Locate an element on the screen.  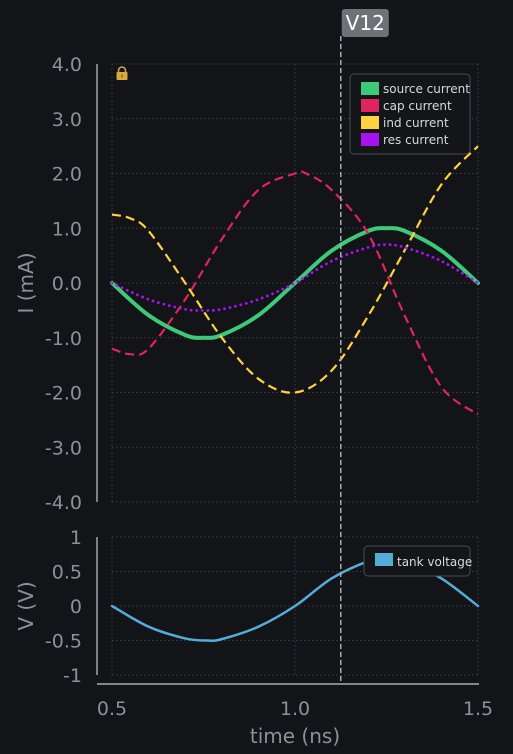
y-tick-label: 0.0 is located at coordinates (67, 284).